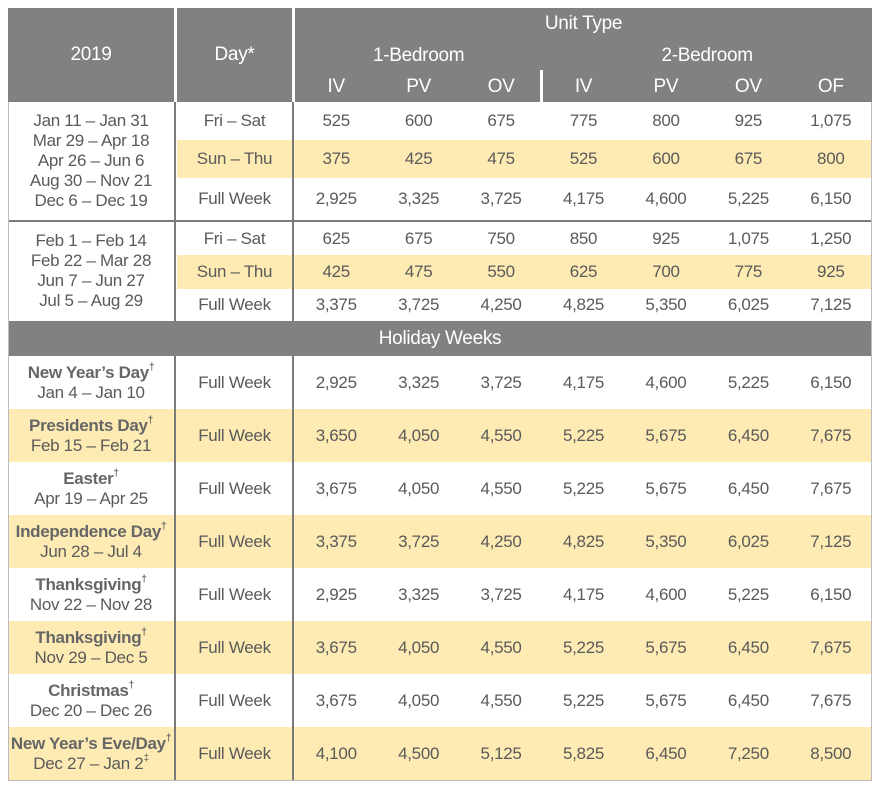  I want to click on text: 5,225, so click(583, 488).